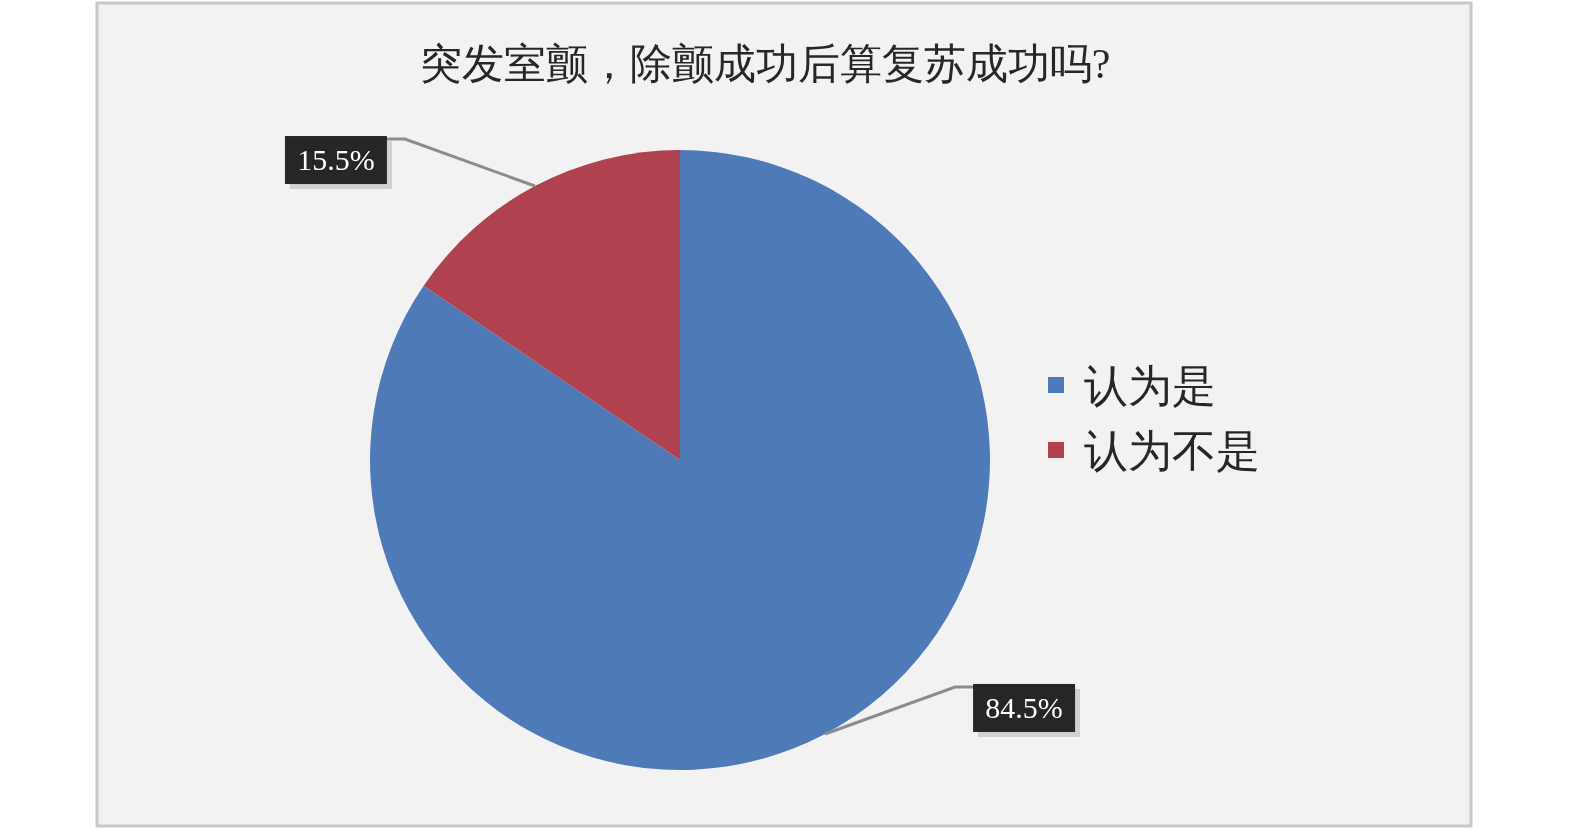  Describe the element at coordinates (1172, 451) in the screenshot. I see `legend-label: 认为不是` at that location.